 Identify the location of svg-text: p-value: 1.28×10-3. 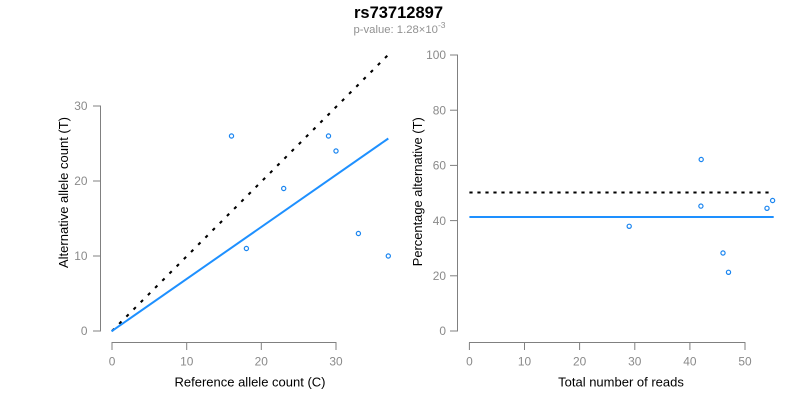
(399, 28).